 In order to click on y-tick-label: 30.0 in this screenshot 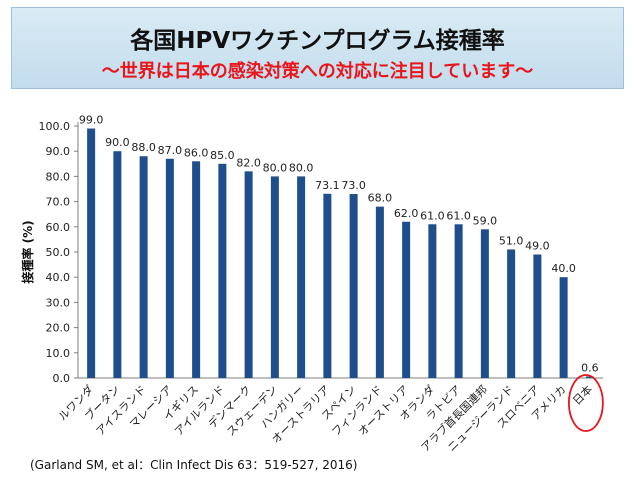, I will do `click(58, 302)`.